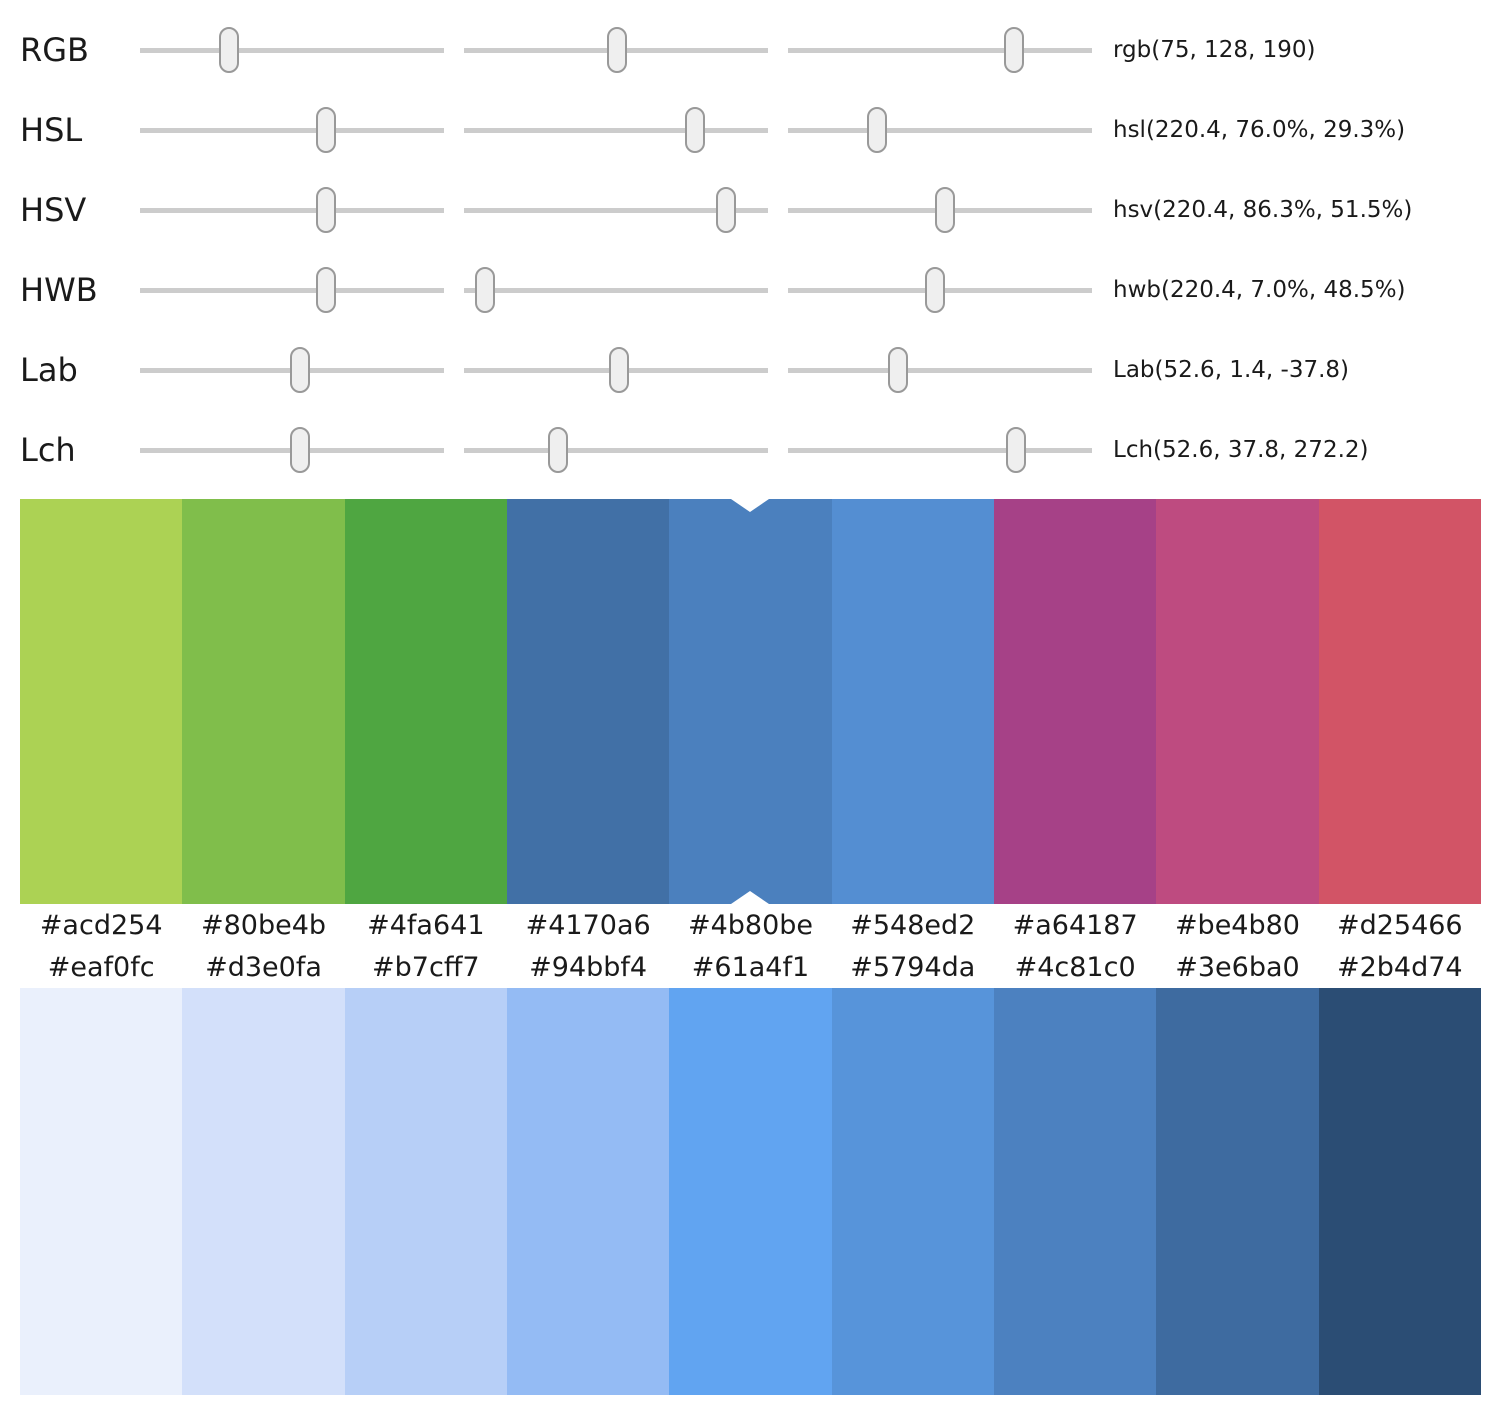 This screenshot has width=1501, height=1415. I want to click on slider-row-hwb: HWB hwb(220.4, 7.0%, 48.5%), so click(750, 290).